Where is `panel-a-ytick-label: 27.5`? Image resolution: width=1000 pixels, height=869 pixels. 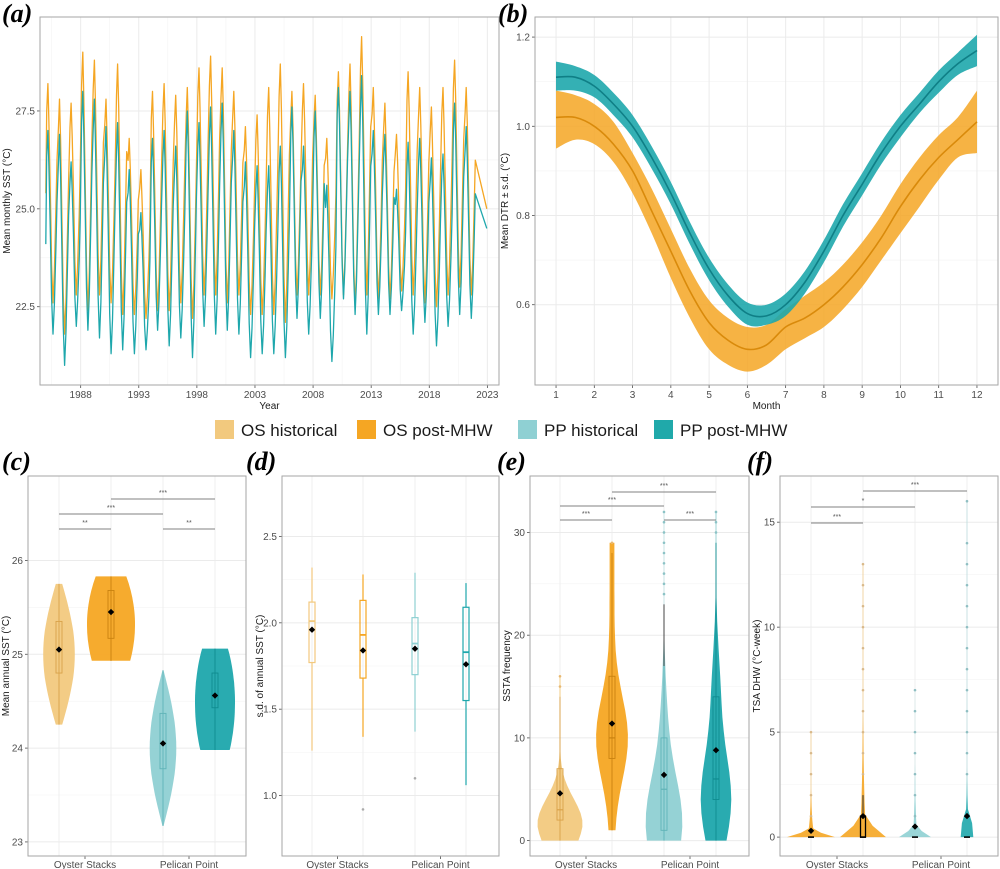 panel-a-ytick-label: 27.5 is located at coordinates (26, 111).